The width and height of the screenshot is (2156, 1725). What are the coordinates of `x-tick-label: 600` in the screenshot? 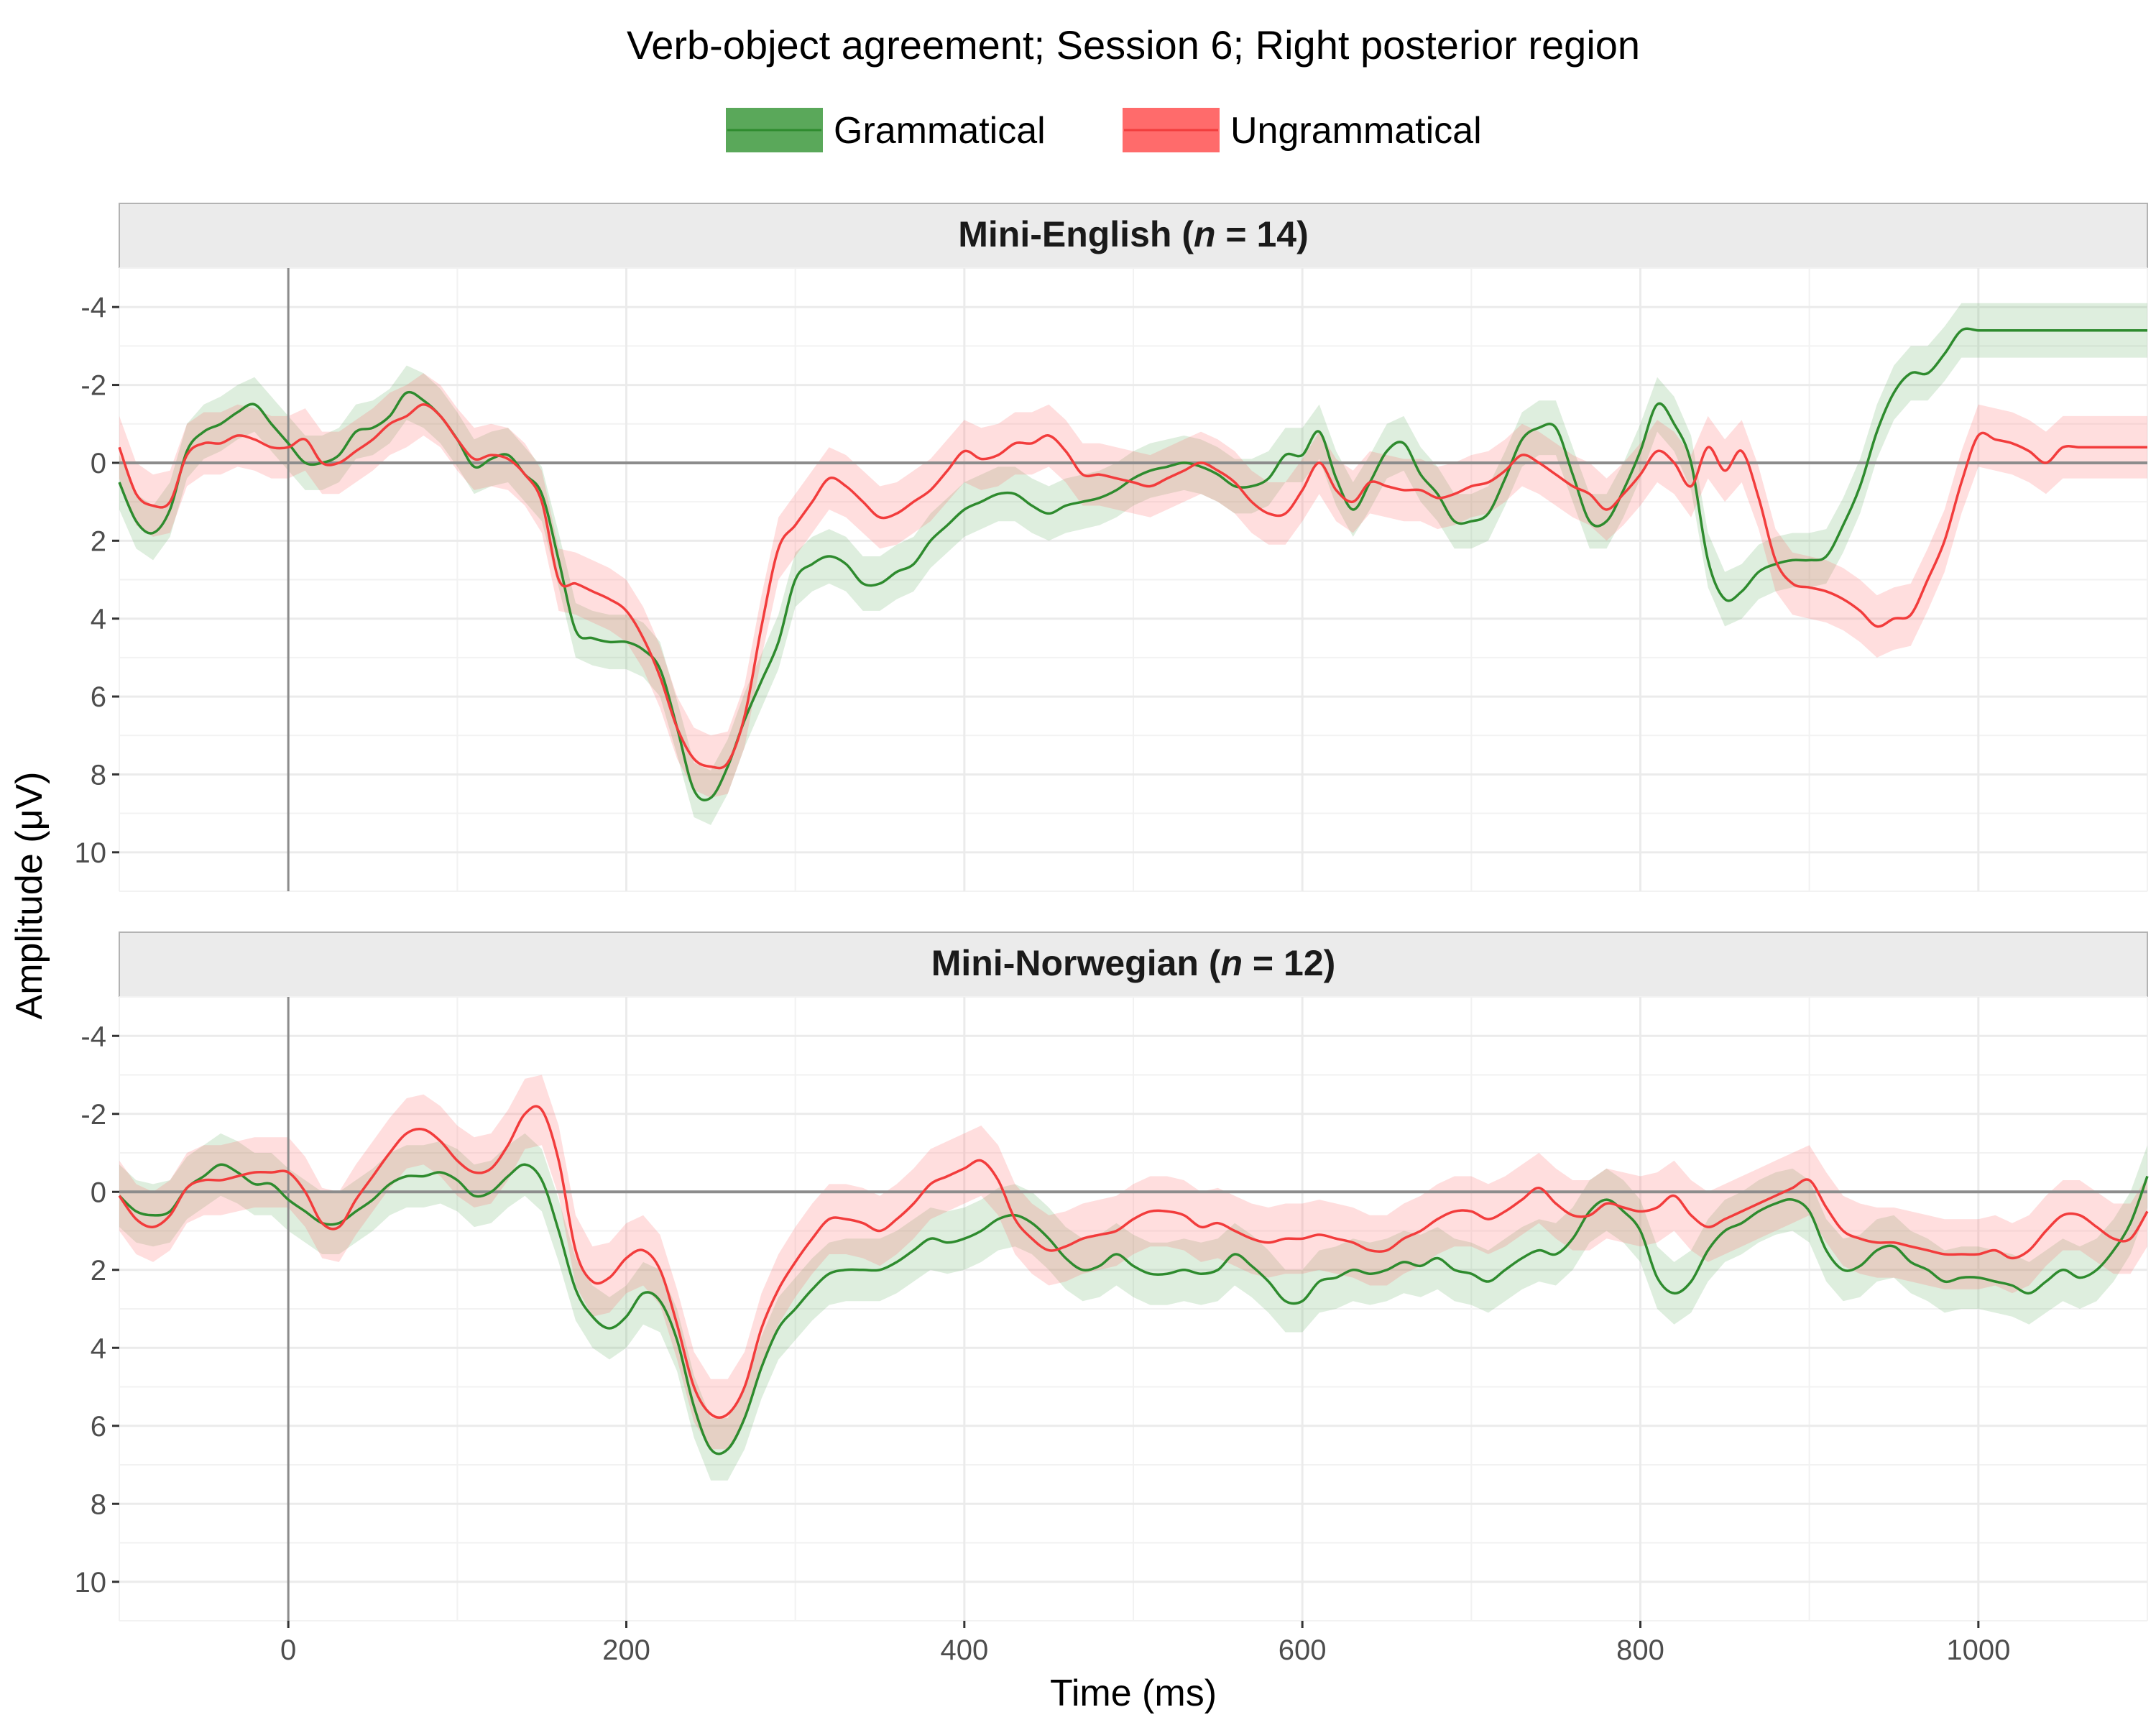 It's located at (1303, 1650).